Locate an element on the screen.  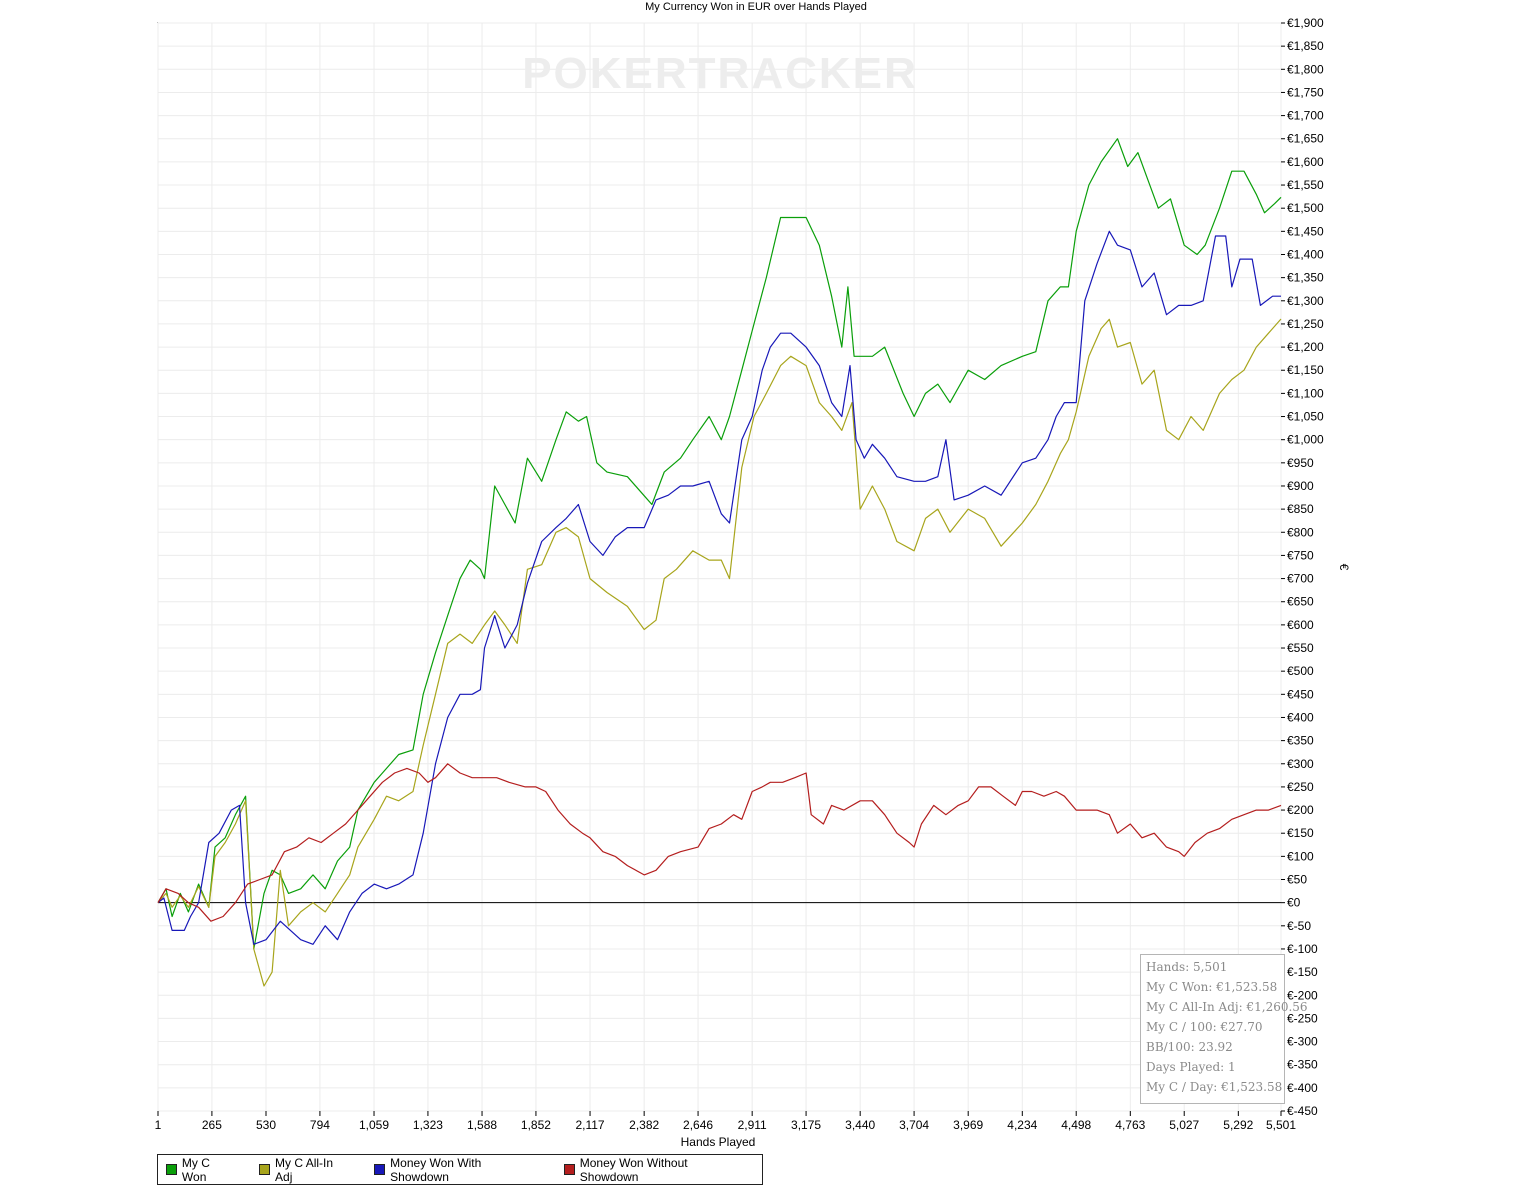
y-tick-label: €-100 is located at coordinates (1302, 949).